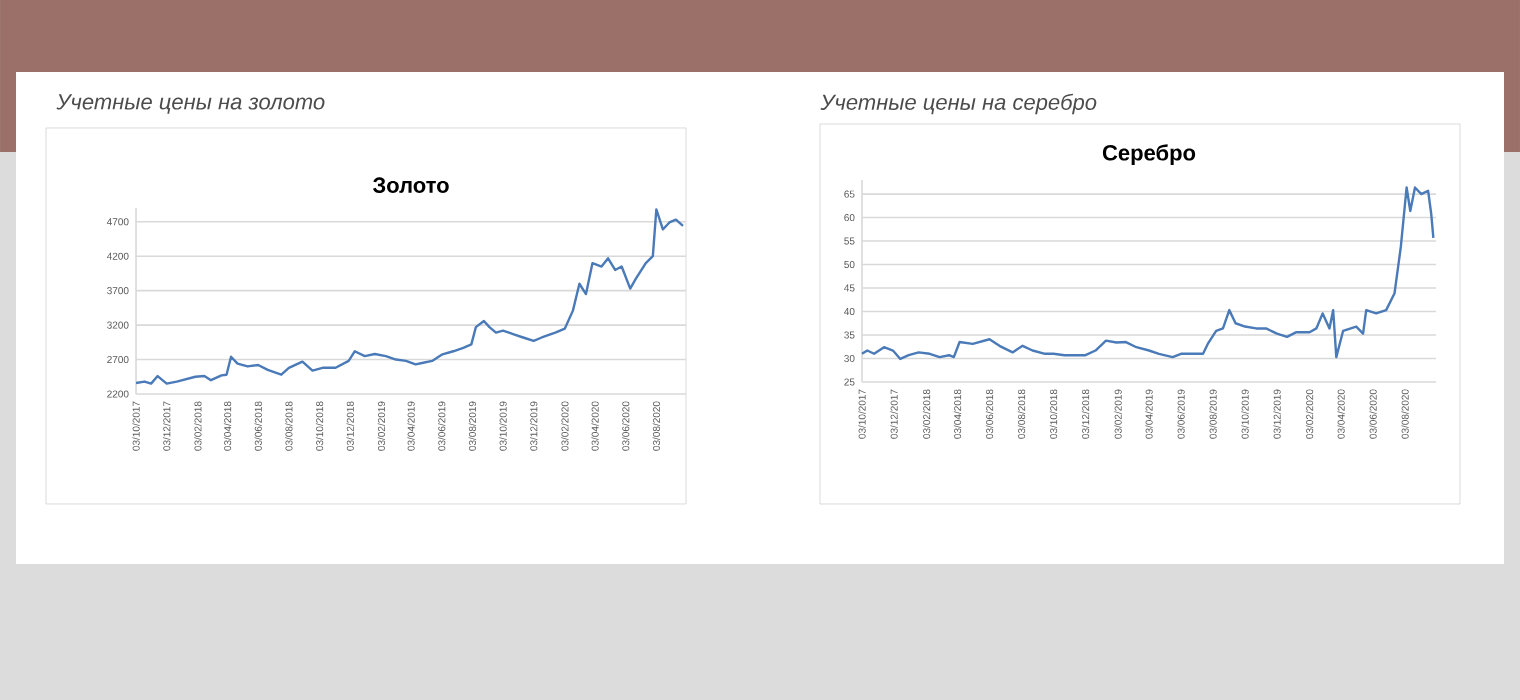 The height and width of the screenshot is (700, 1520). I want to click on text: Учетные цены на золото, so click(190, 104).